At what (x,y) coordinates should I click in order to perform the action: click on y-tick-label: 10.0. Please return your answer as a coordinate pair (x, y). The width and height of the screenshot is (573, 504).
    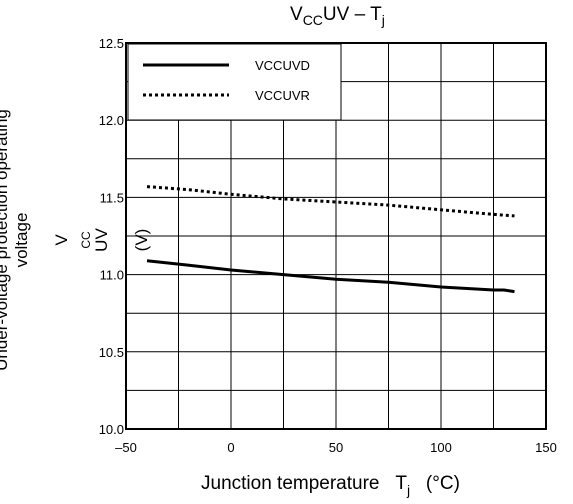
    Looking at the image, I should click on (111, 429).